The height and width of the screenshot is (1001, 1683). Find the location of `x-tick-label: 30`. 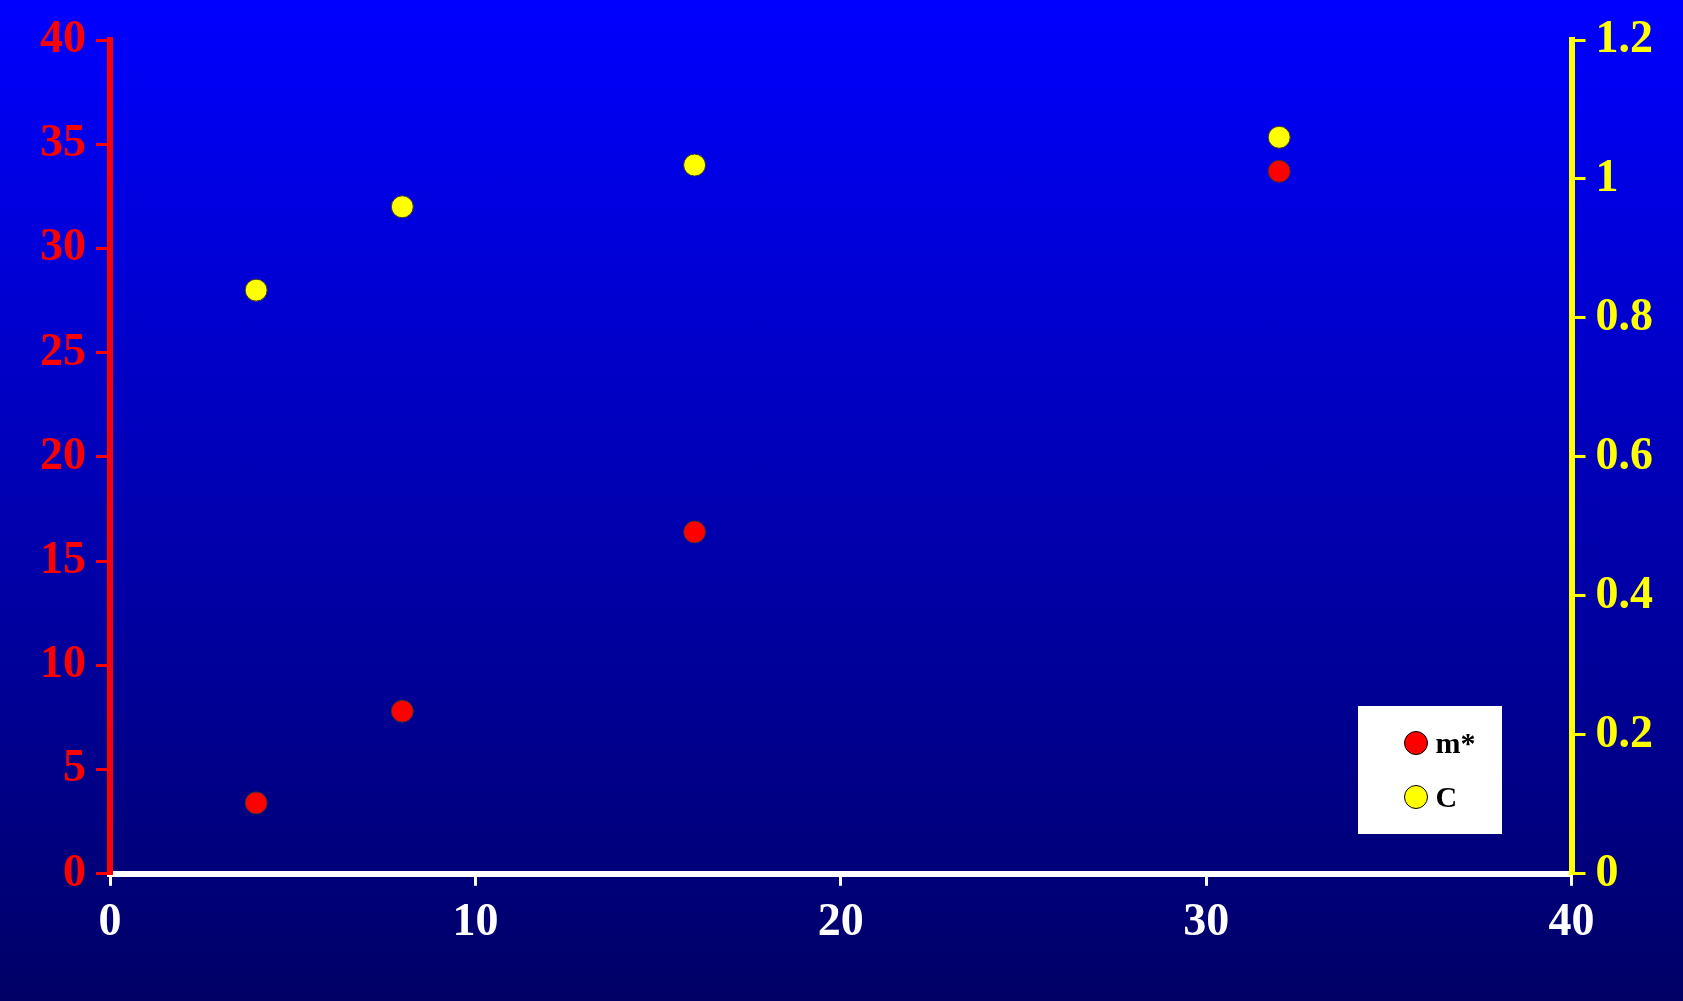

x-tick-label: 30 is located at coordinates (1206, 920).